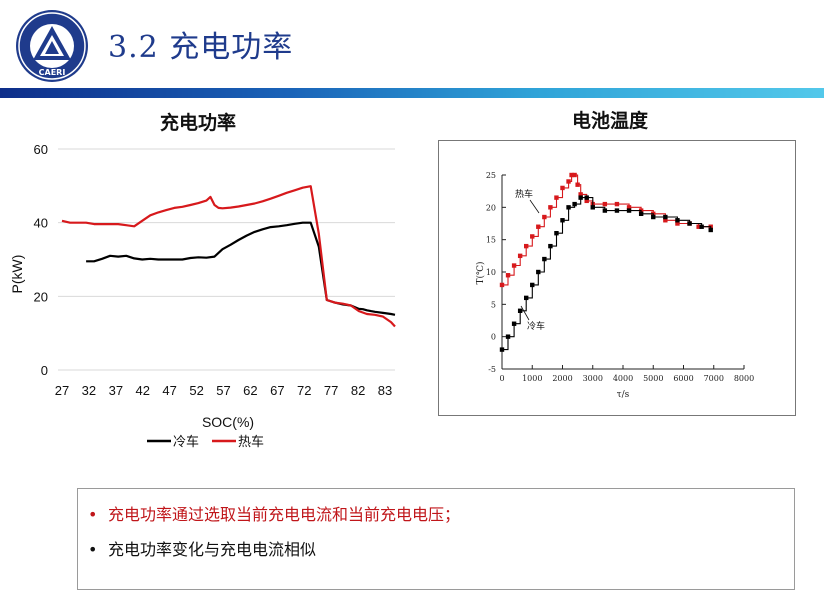 Image resolution: width=824 pixels, height=602 pixels. What do you see at coordinates (491, 240) in the screenshot?
I see `y-tick-label: 15` at bounding box center [491, 240].